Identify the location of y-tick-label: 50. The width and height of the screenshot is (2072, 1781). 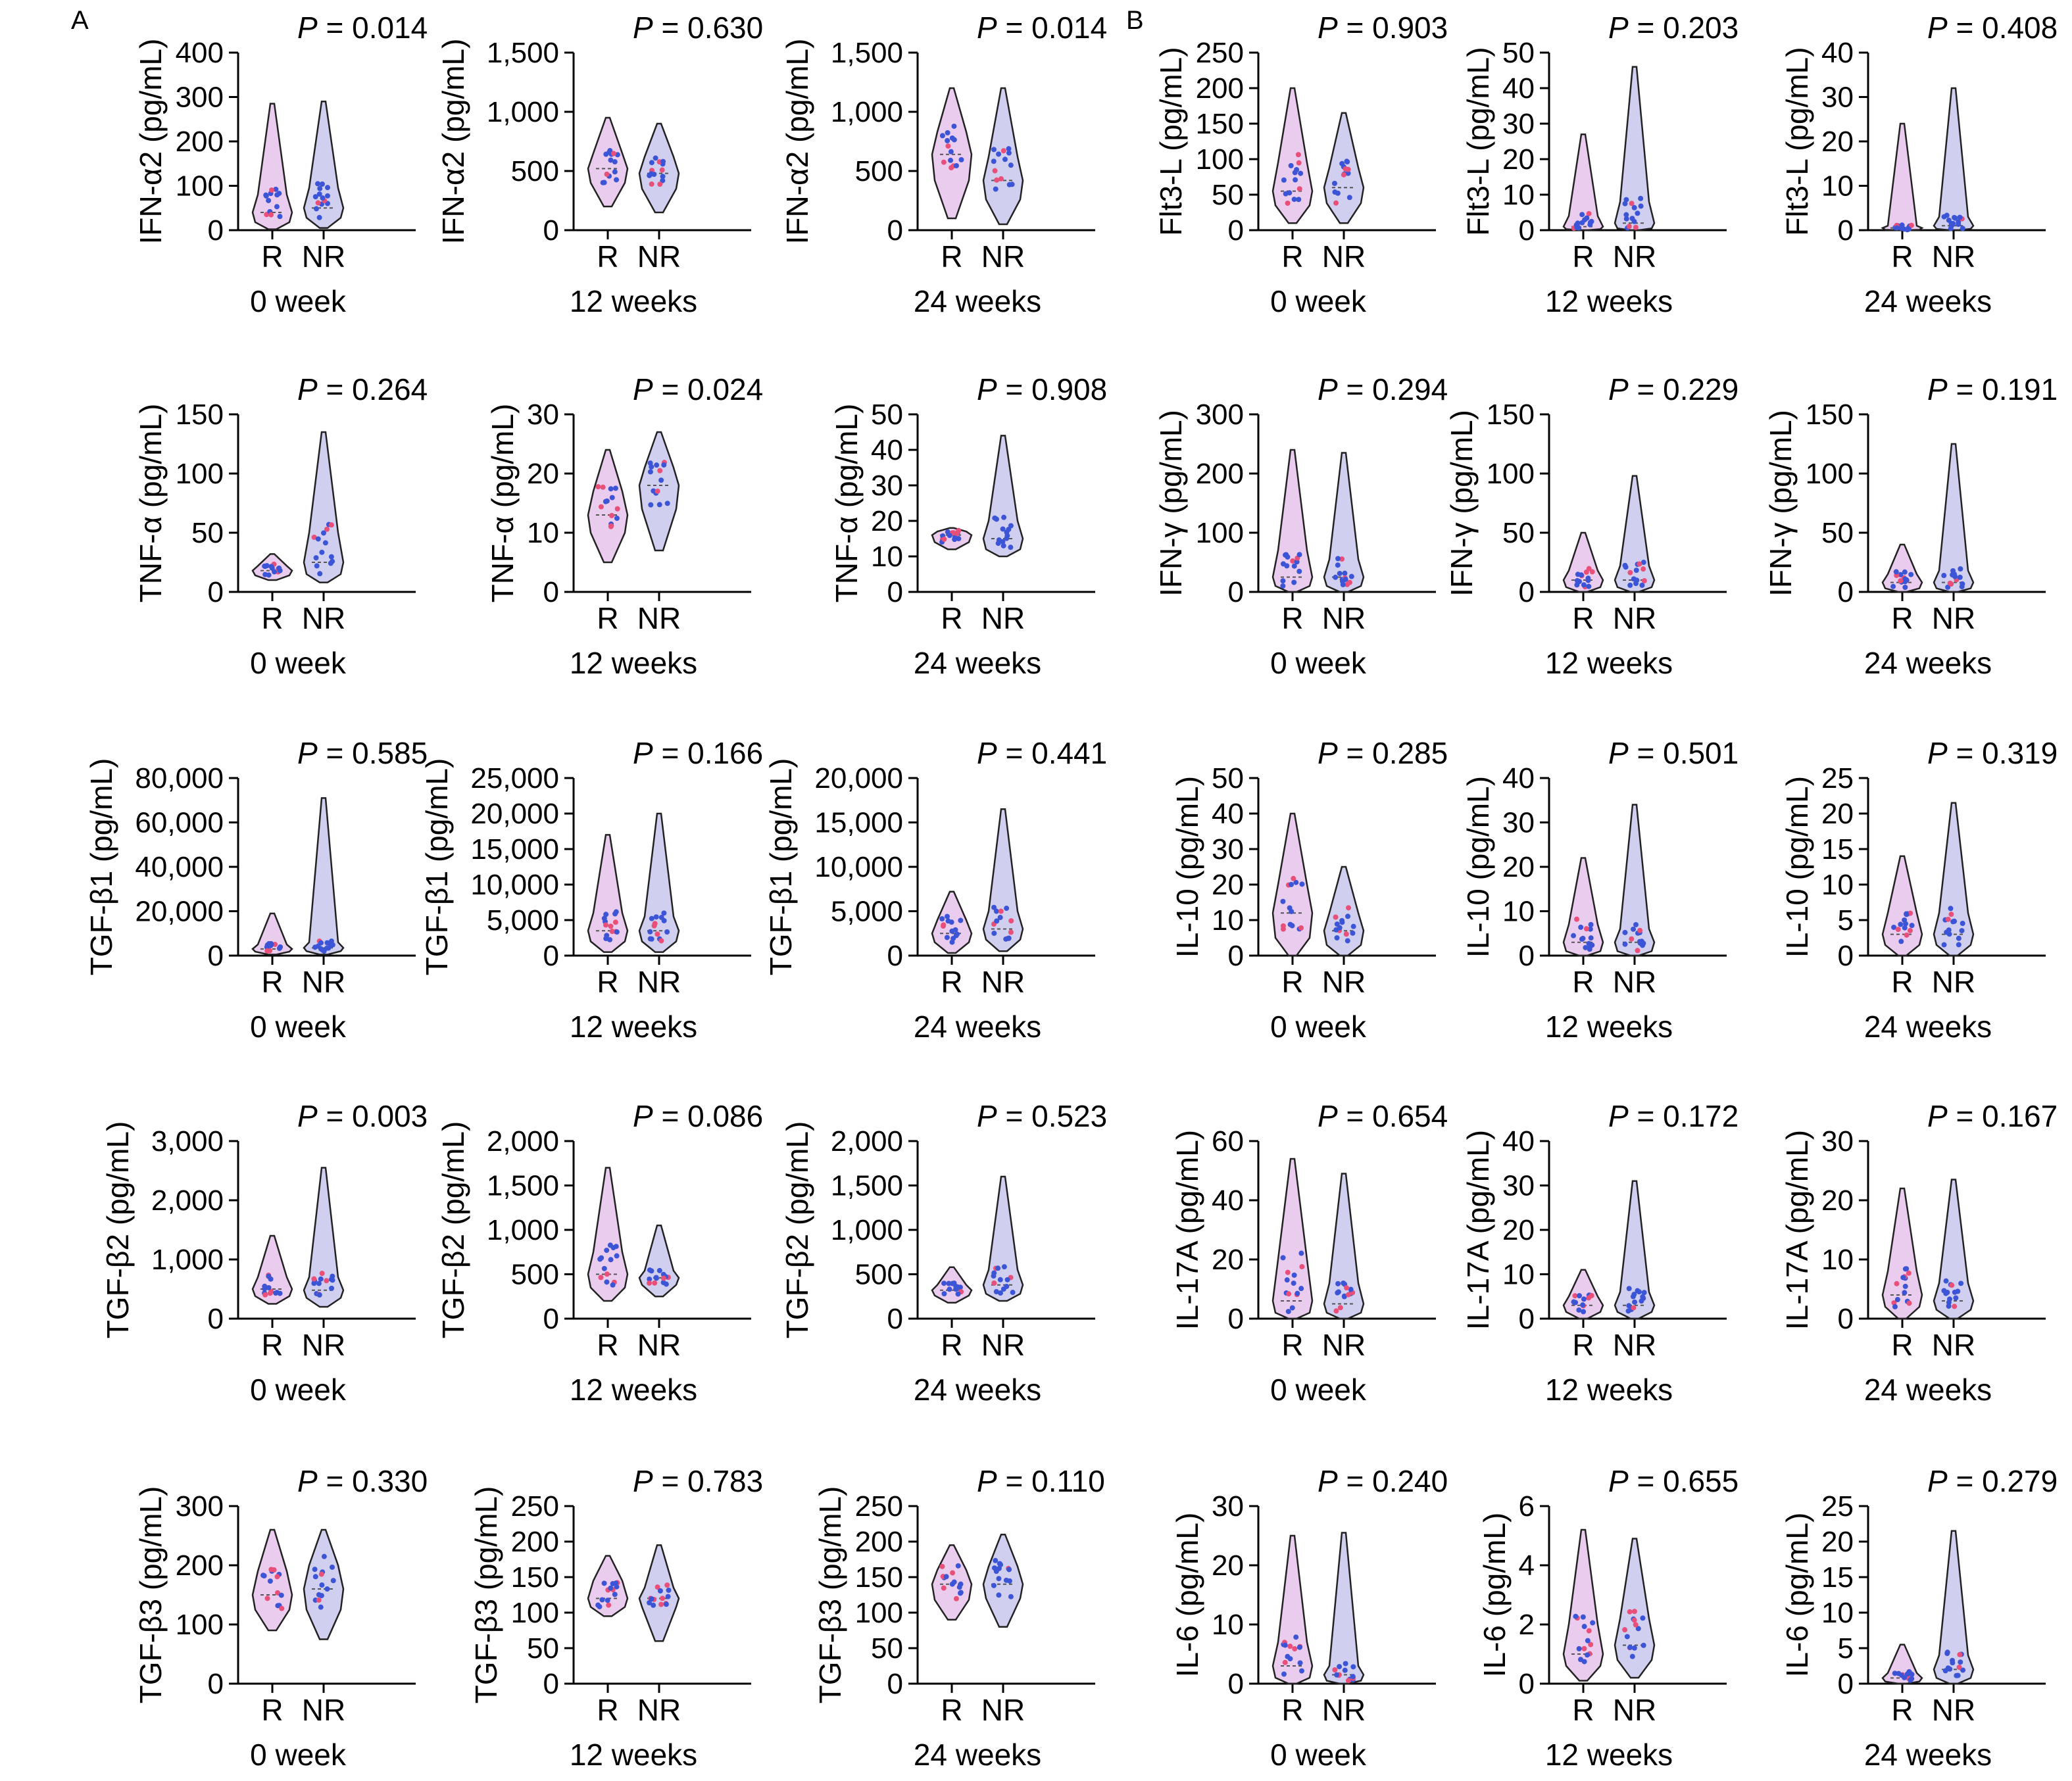
(207, 533).